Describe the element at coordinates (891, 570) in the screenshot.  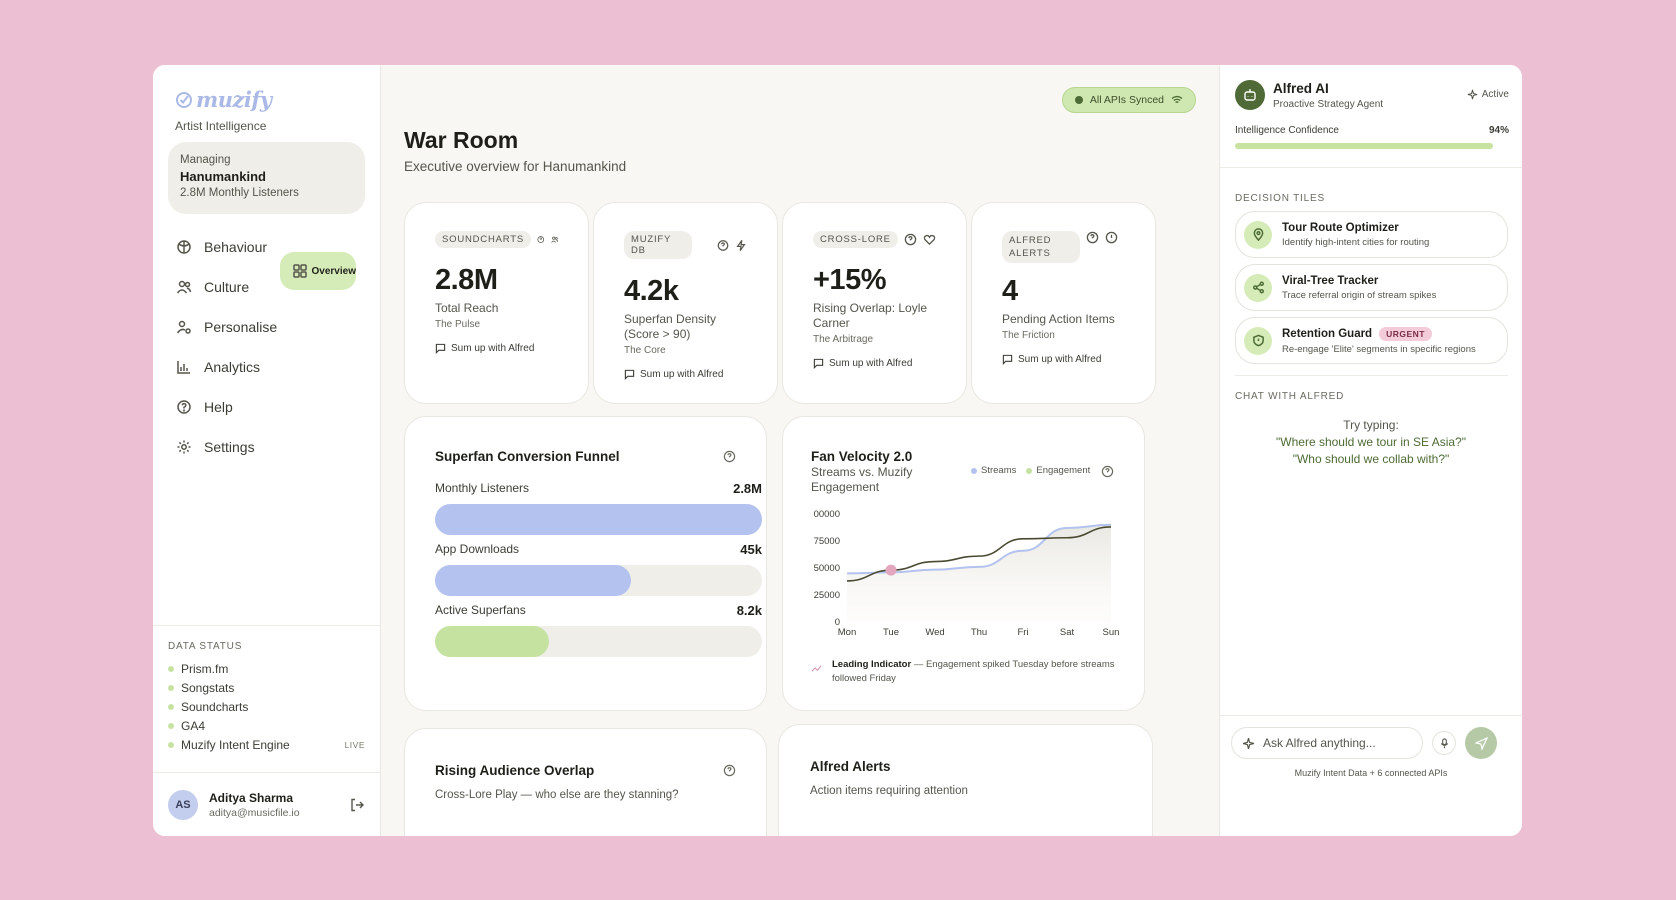
I see `highlight-point` at that location.